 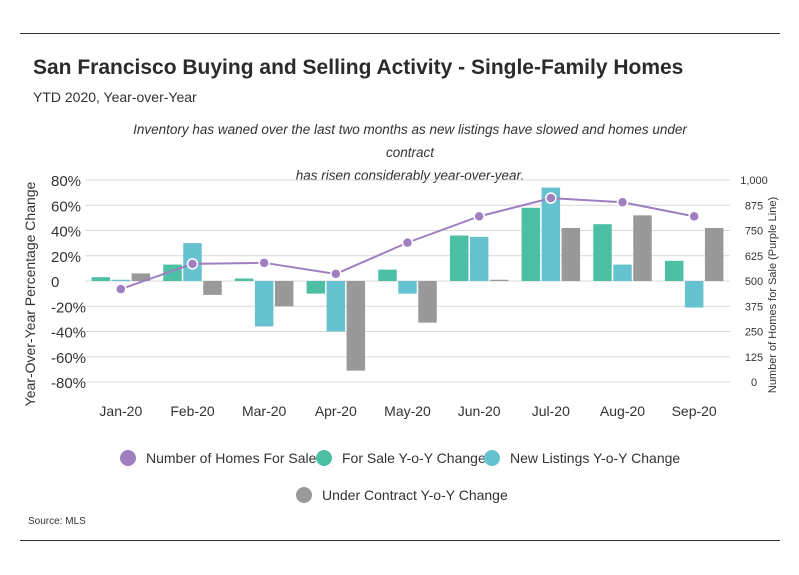 What do you see at coordinates (192, 411) in the screenshot?
I see `x-tick-label: Feb-20` at bounding box center [192, 411].